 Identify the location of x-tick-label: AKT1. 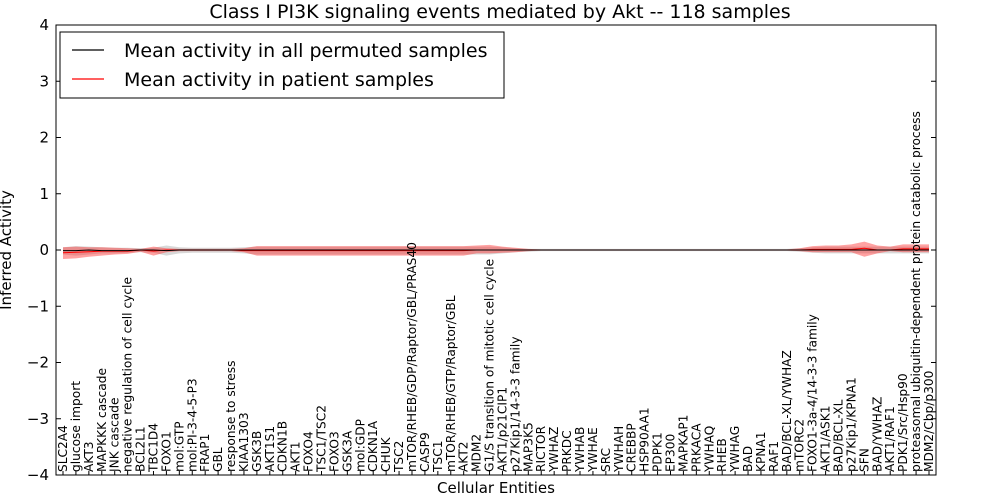
(296, 456).